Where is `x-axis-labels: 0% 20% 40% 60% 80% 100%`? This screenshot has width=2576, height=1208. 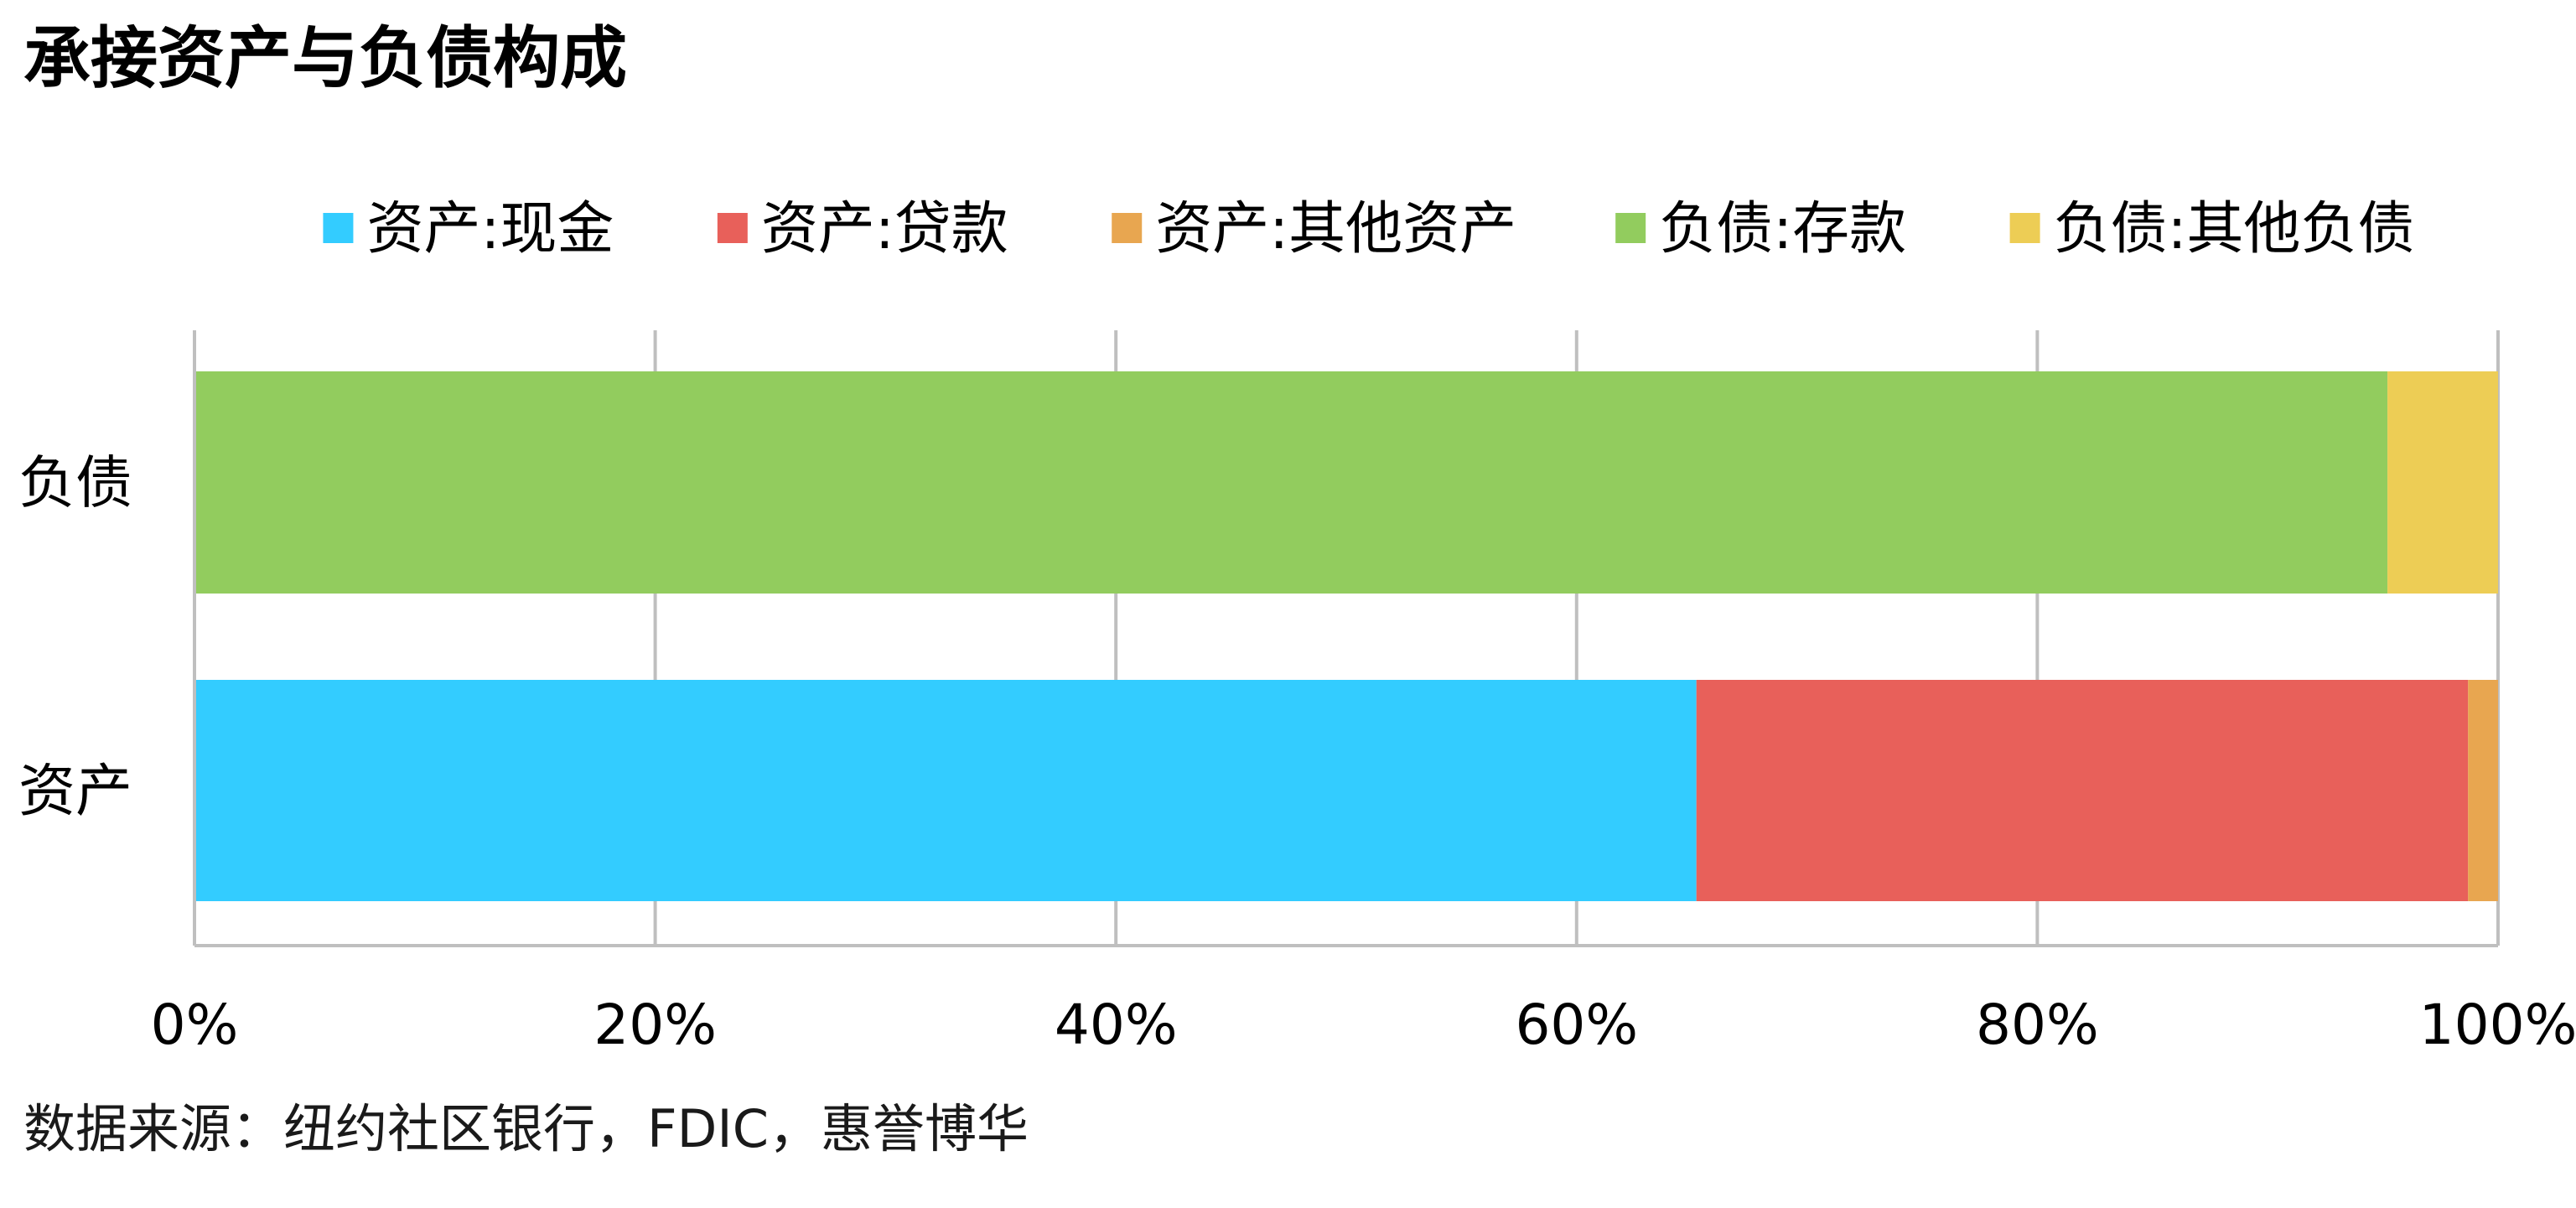 x-axis-labels: 0% 20% 40% 60% 80% 100% is located at coordinates (1363, 1025).